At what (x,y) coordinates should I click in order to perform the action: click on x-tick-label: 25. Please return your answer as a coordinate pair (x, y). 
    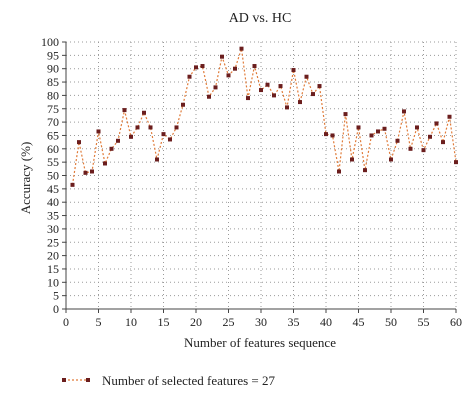
    Looking at the image, I should click on (229, 322).